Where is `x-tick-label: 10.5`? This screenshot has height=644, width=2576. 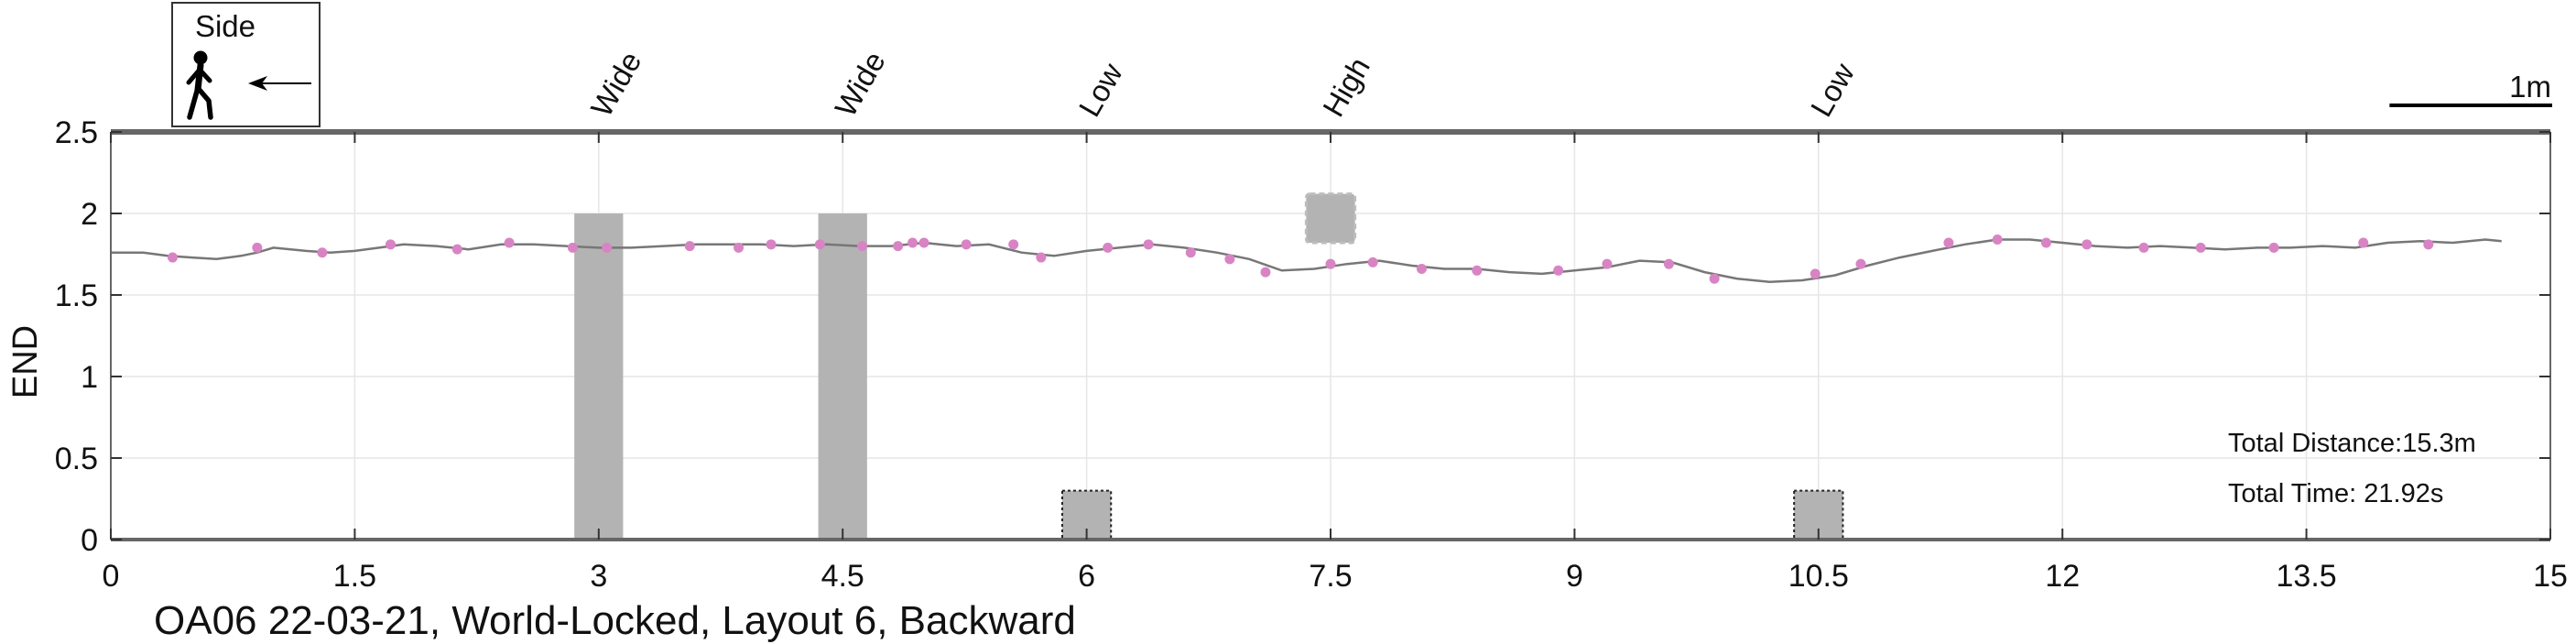
x-tick-label: 10.5 is located at coordinates (1818, 577).